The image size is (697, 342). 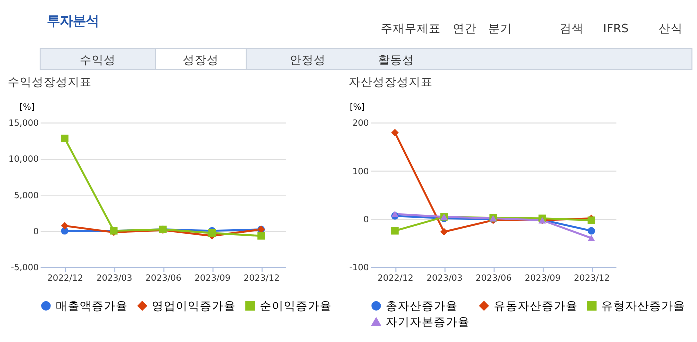 I want to click on y-tick-label: -5,000, so click(x=25, y=269).